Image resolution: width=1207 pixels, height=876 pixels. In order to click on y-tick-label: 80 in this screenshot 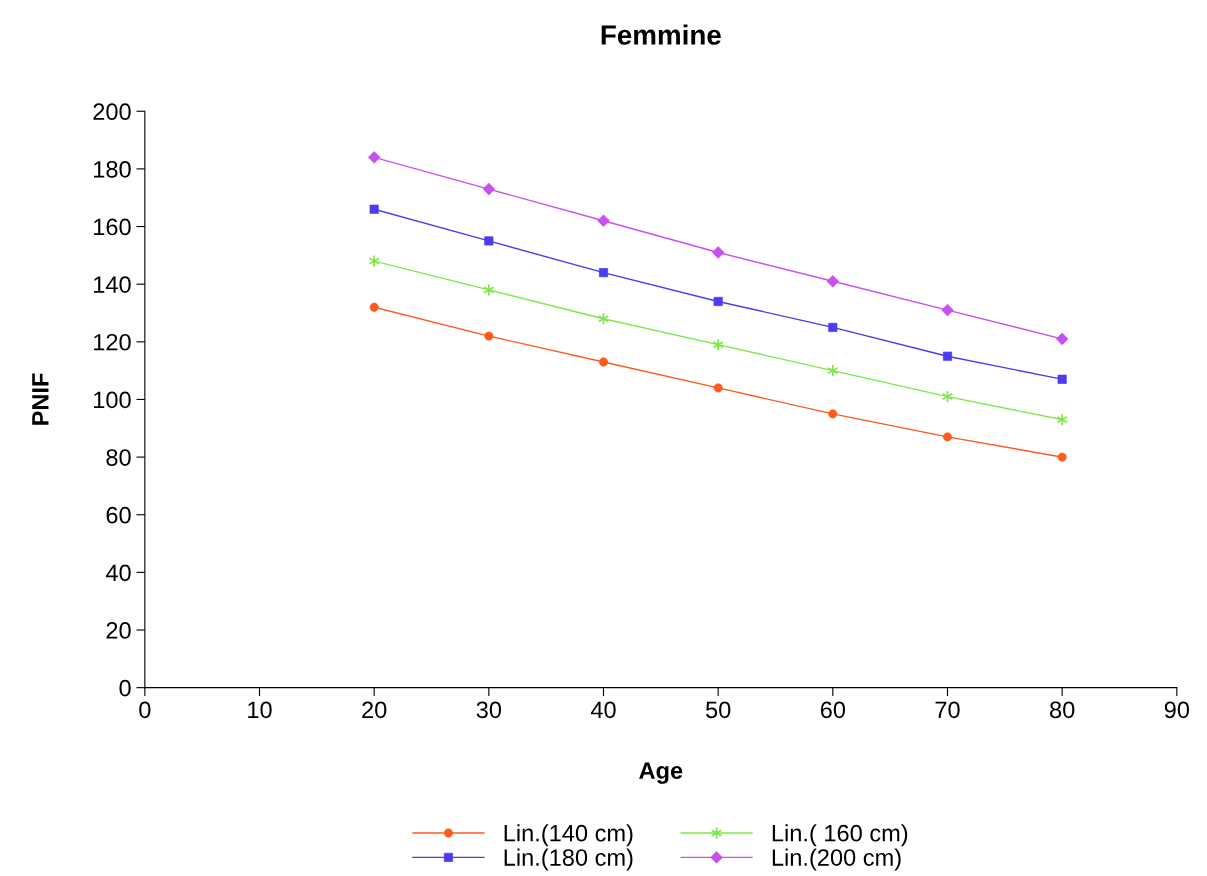, I will do `click(118, 457)`.